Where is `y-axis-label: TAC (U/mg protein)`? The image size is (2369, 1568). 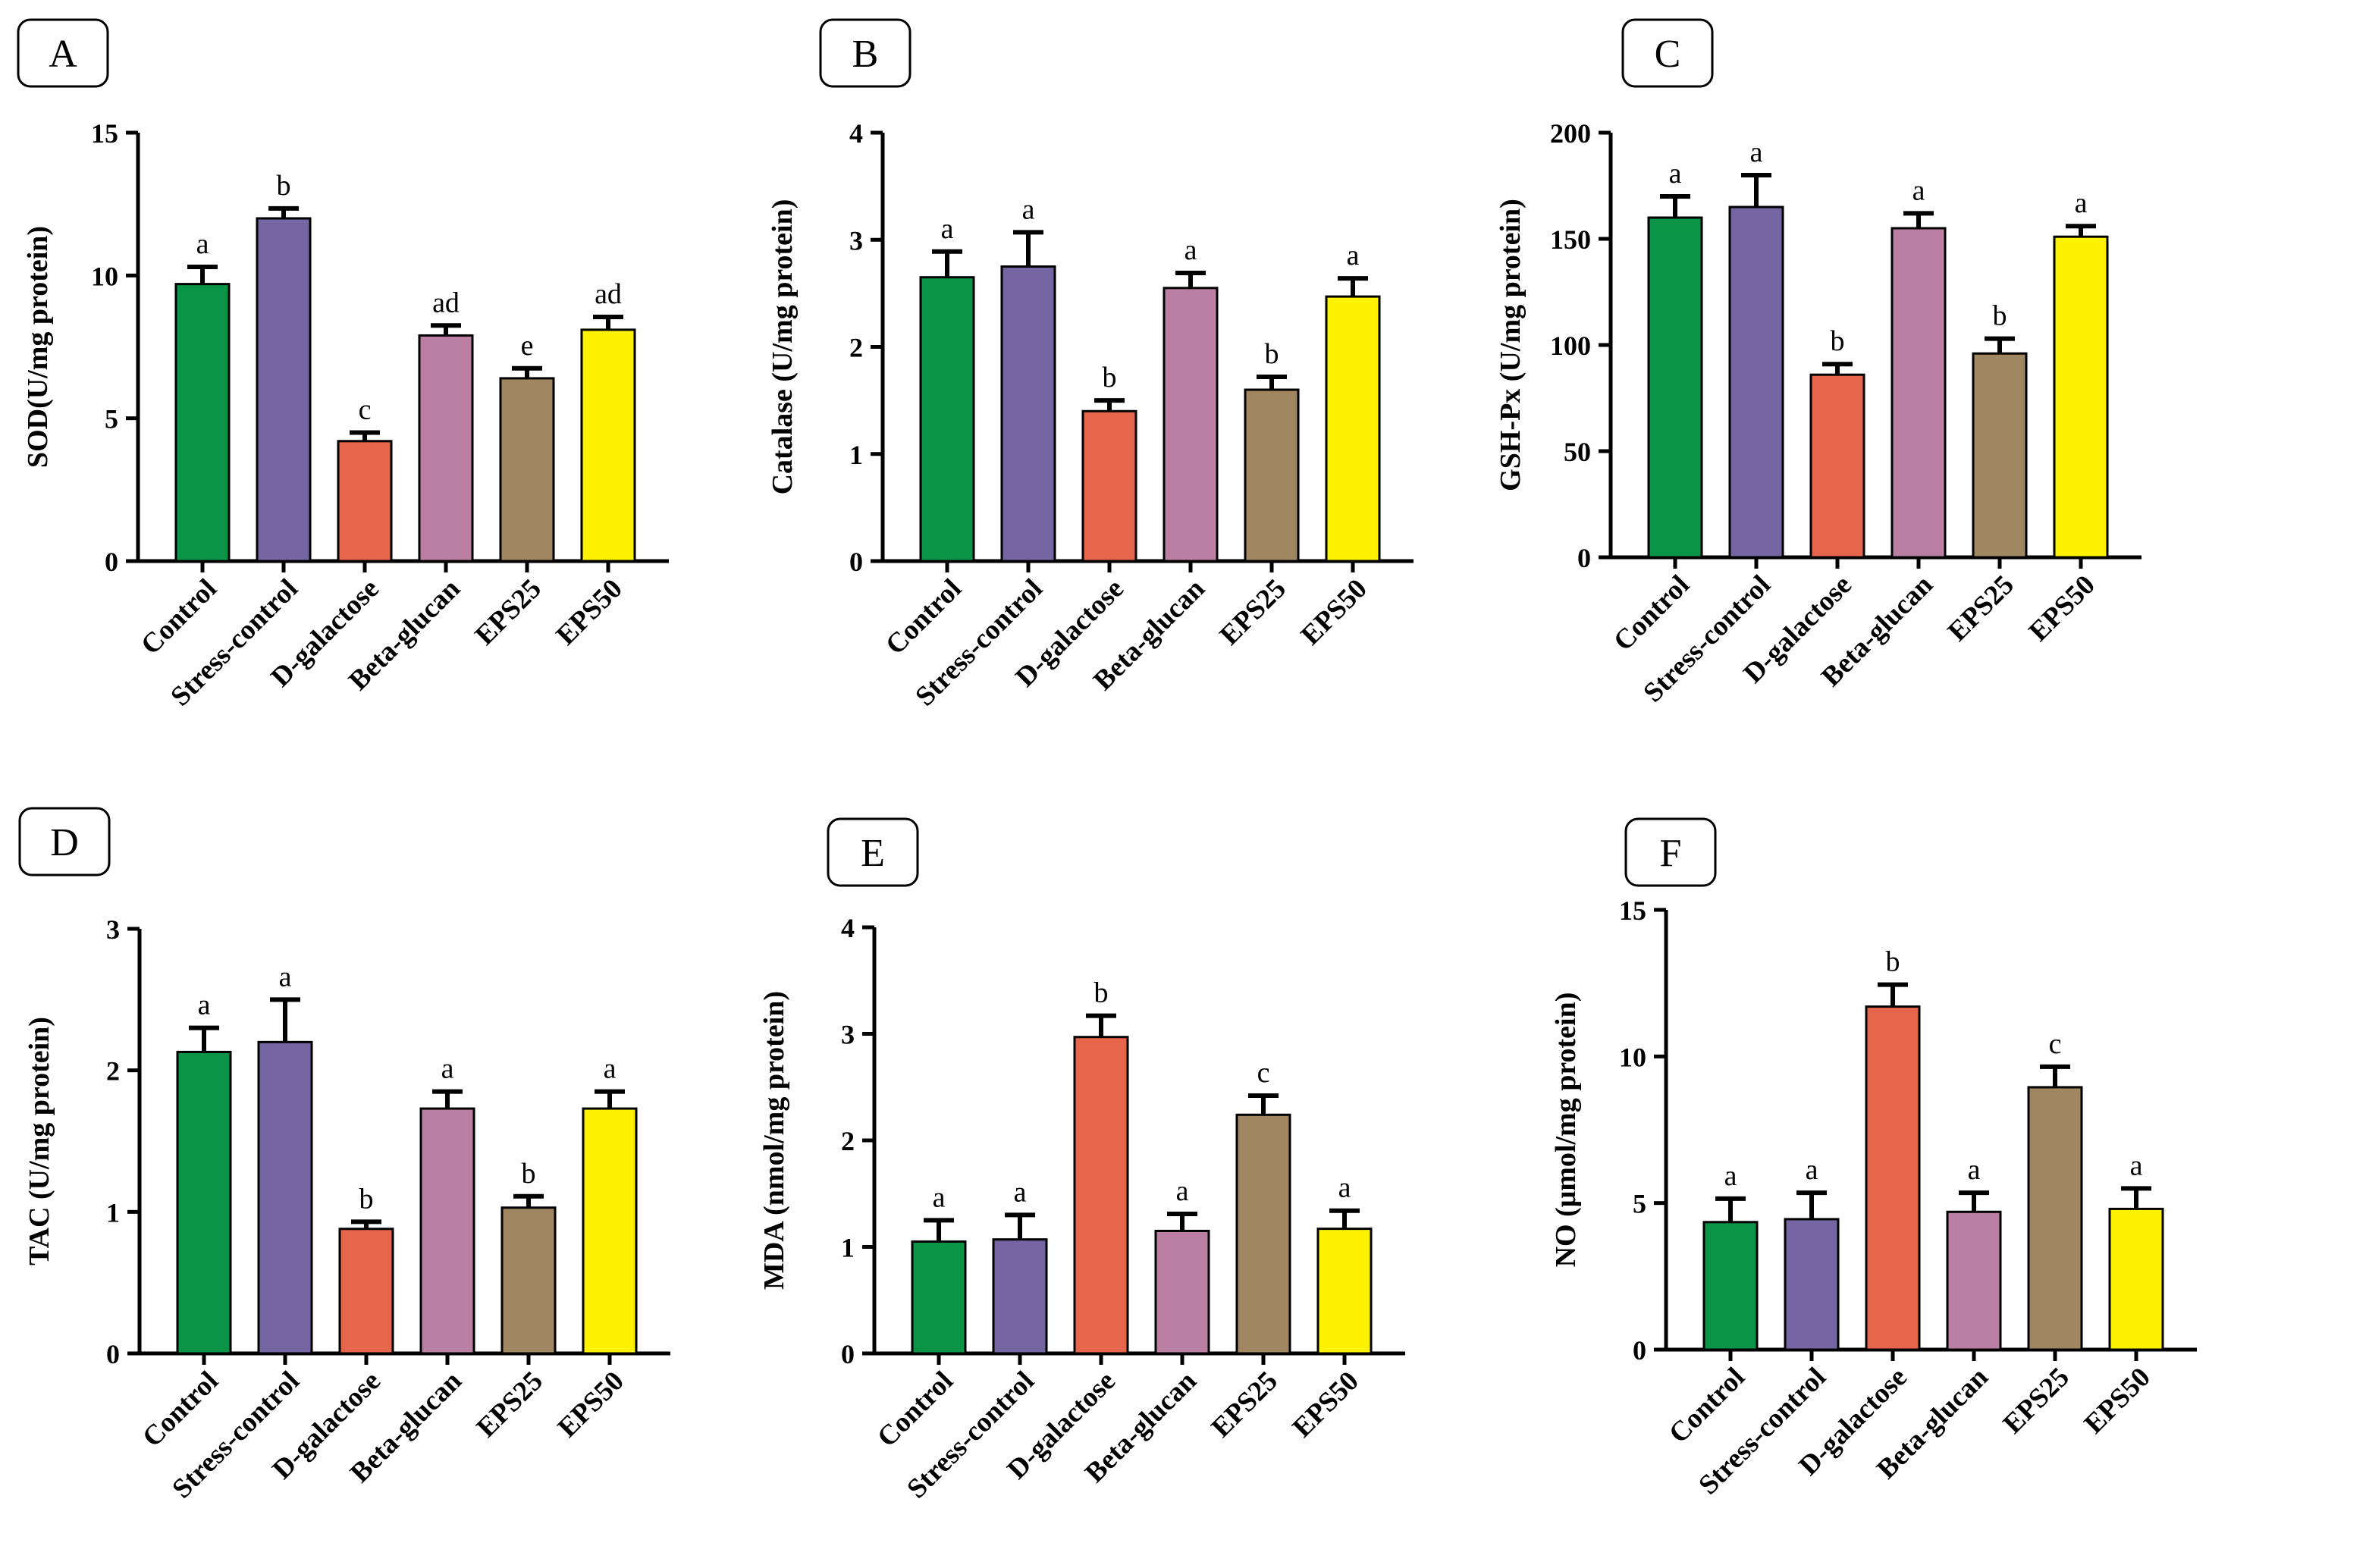 y-axis-label: TAC (U/mg protein) is located at coordinates (39, 1141).